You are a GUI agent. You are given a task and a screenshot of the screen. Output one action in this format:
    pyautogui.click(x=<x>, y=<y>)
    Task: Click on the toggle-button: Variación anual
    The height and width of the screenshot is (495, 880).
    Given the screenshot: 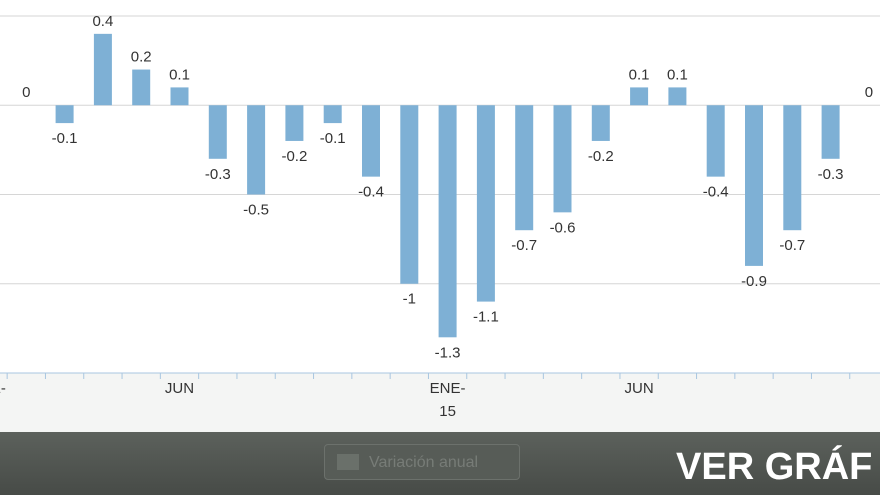 What is the action you would take?
    pyautogui.click(x=422, y=462)
    